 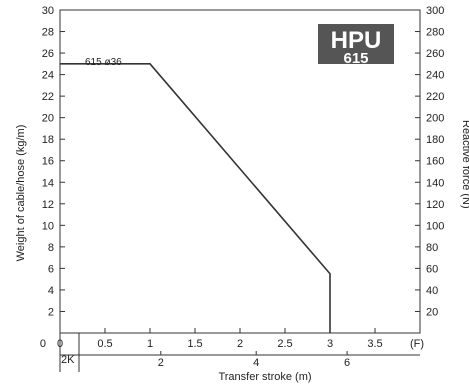 What do you see at coordinates (374, 344) in the screenshot?
I see `x-tick-label: 3.5` at bounding box center [374, 344].